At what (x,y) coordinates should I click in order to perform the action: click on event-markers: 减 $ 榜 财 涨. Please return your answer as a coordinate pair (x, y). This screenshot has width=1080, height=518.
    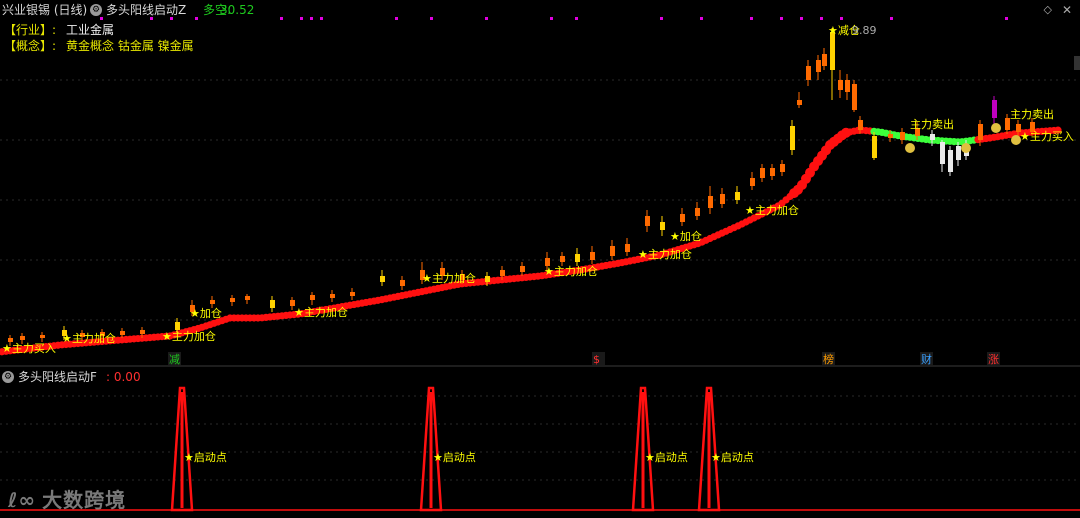
    Looking at the image, I should click on (584, 359).